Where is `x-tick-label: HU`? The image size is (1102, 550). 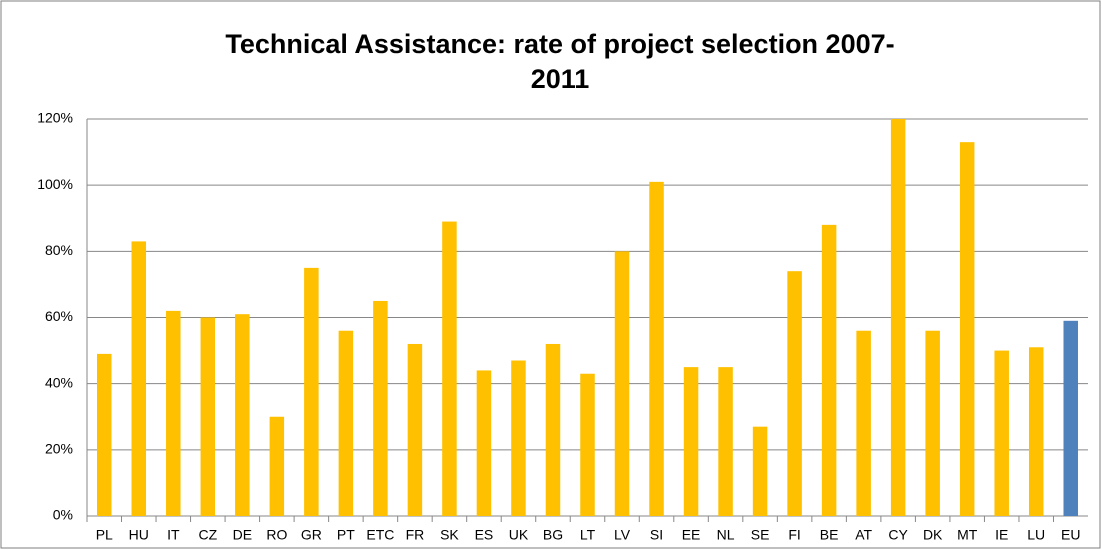
x-tick-label: HU is located at coordinates (139, 535).